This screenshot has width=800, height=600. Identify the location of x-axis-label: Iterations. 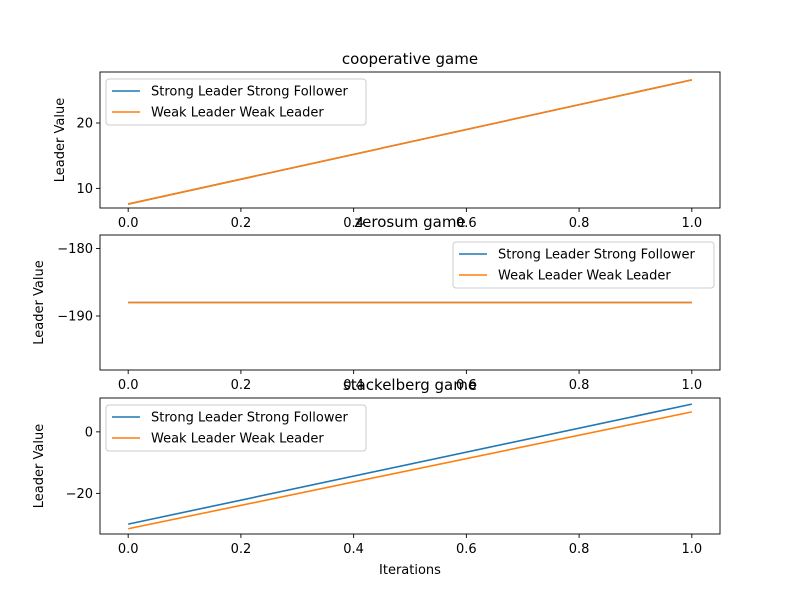
(410, 570).